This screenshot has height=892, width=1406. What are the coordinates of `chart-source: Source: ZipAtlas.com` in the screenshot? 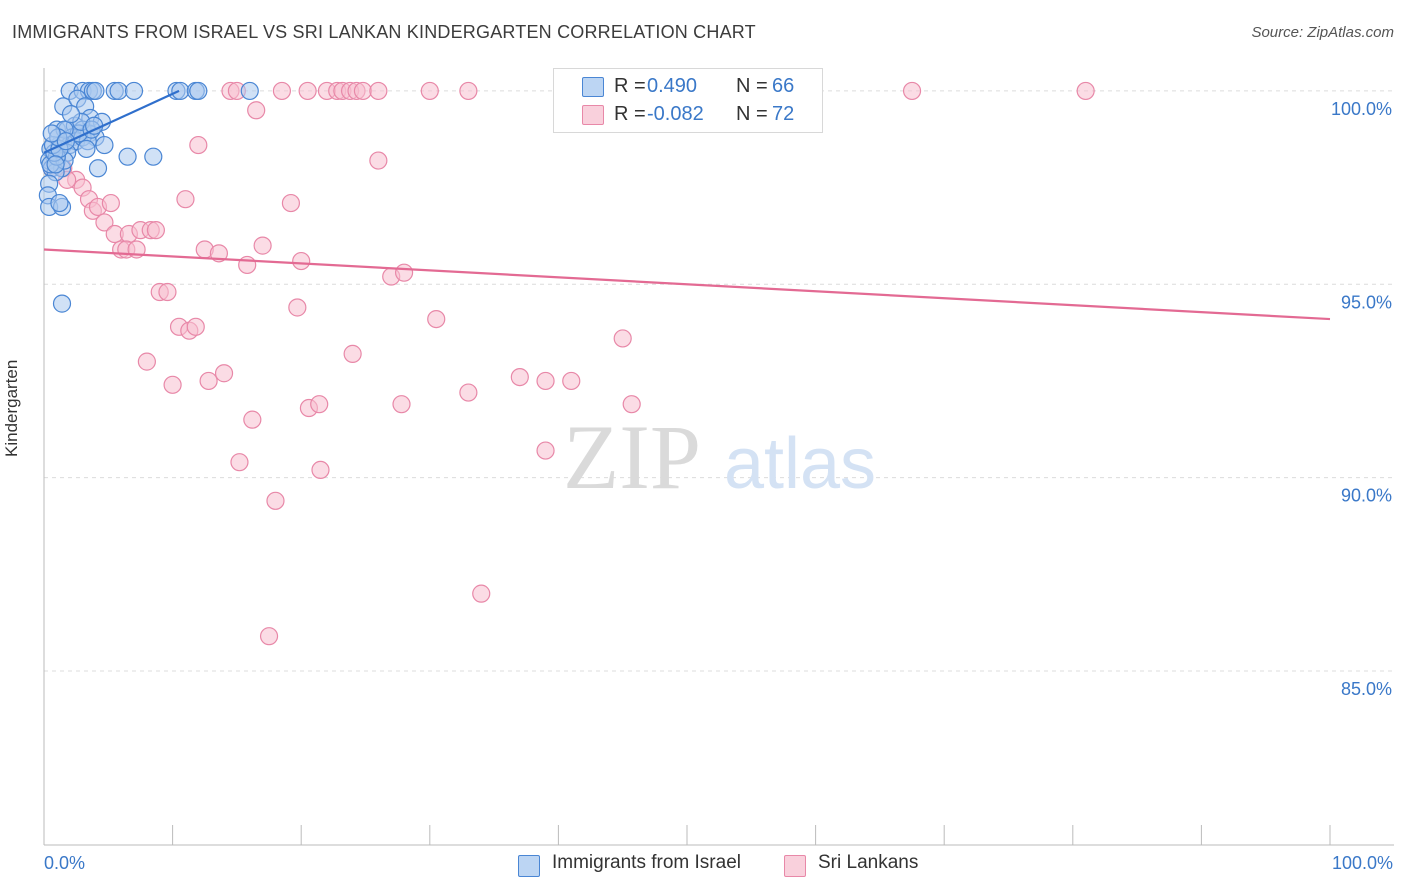 It's located at (1322, 32).